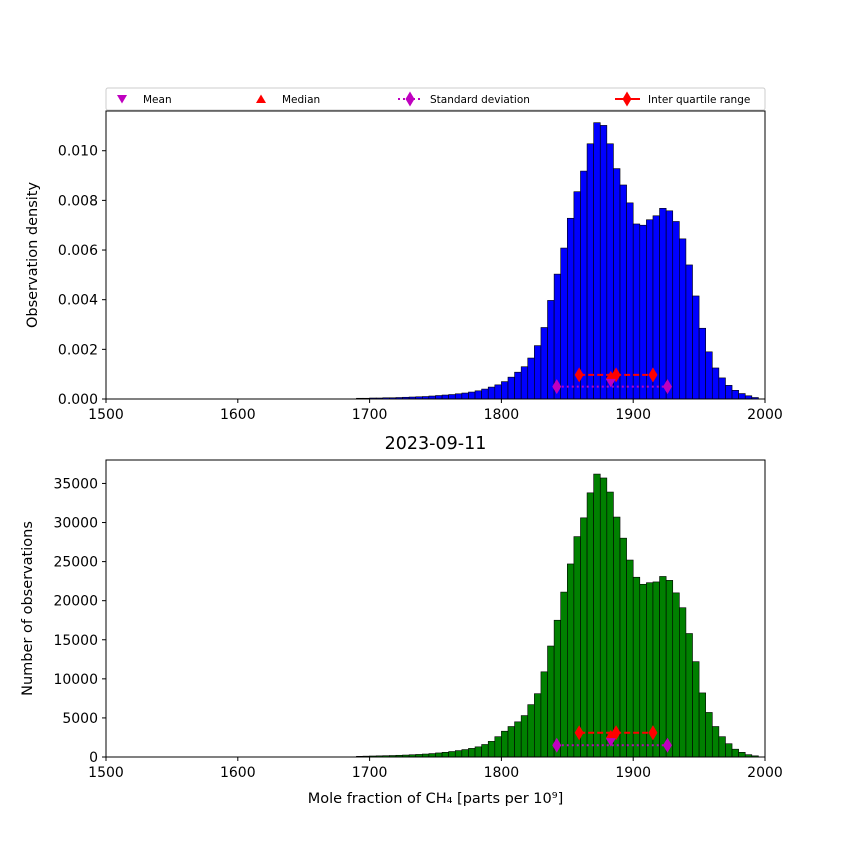 This screenshot has width=850, height=850. I want to click on y-tick-label: 0.008, so click(78, 201).